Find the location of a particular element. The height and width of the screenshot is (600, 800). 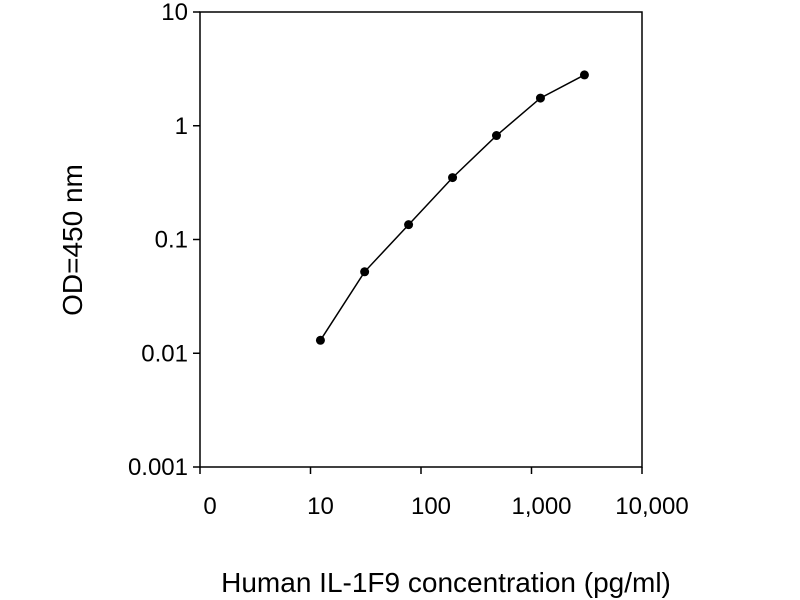

x-tick-label: 10 is located at coordinates (320, 506).